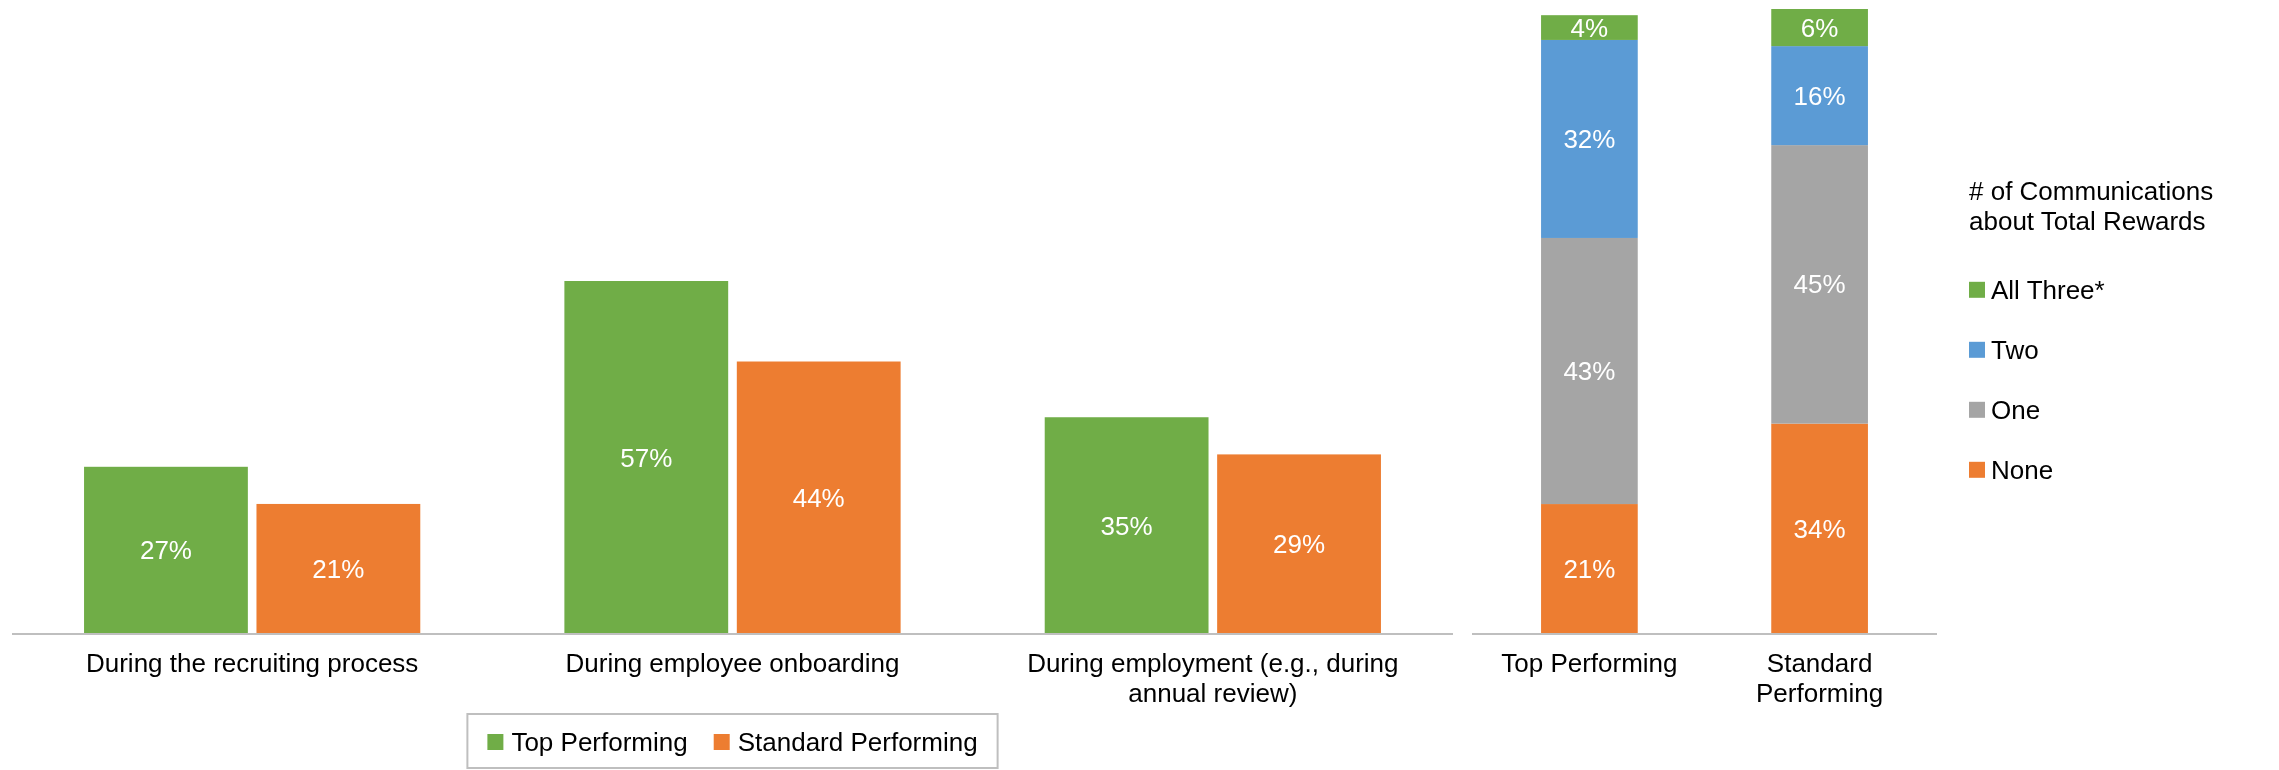 The width and height of the screenshot is (2279, 770). I want to click on data-label: 27%, so click(165, 550).